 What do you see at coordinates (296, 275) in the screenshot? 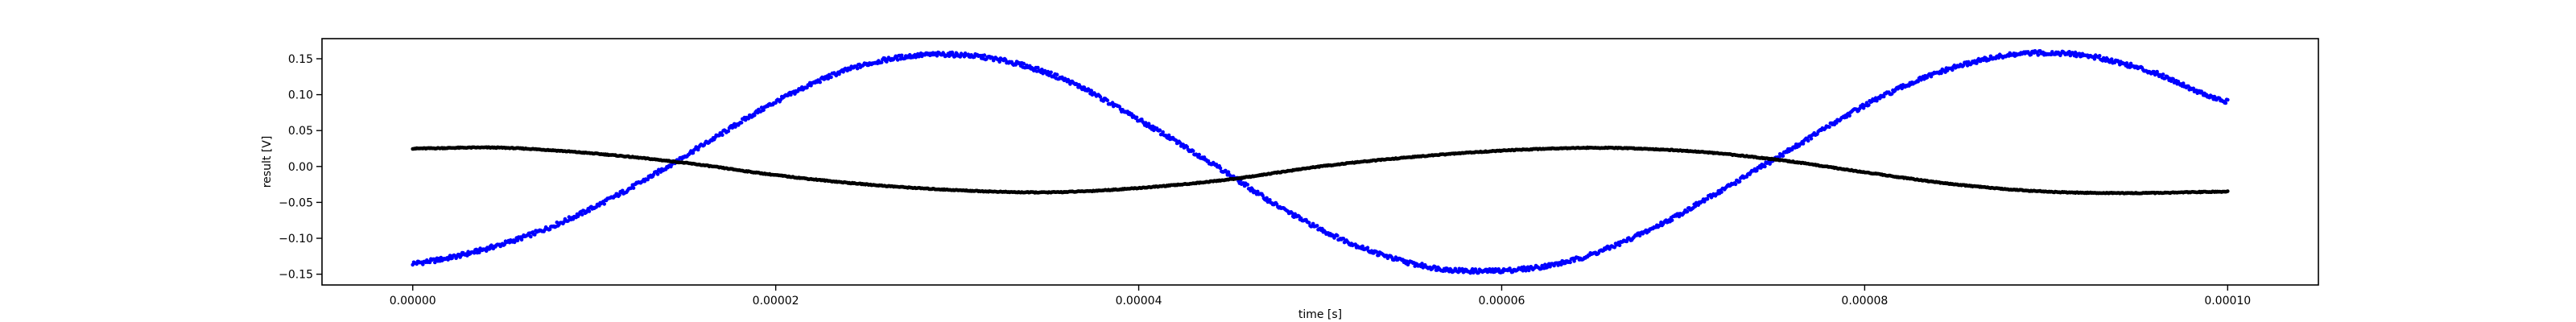
I see `y-tick-label: −0.15` at bounding box center [296, 275].